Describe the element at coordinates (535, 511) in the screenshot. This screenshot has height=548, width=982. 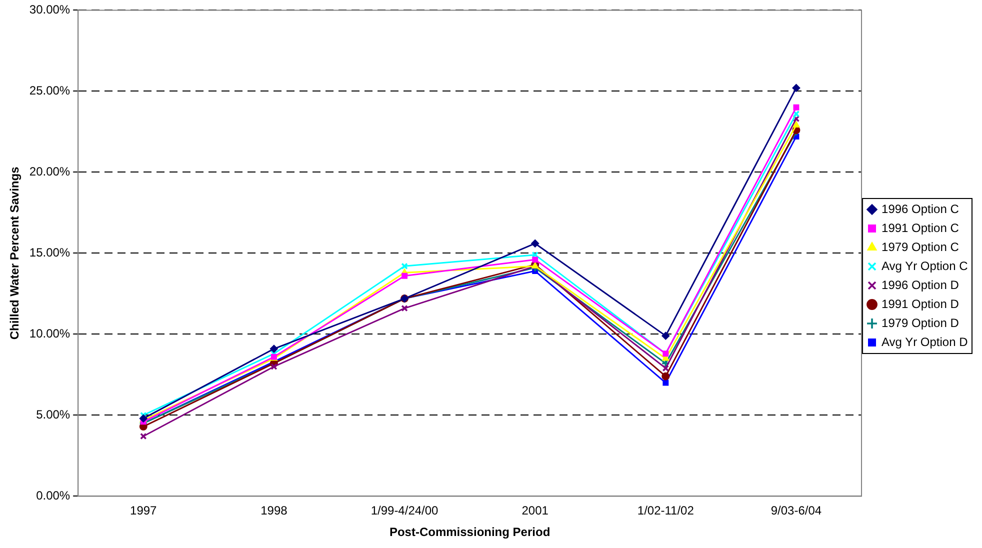
I see `x-tick-label: 2001` at that location.